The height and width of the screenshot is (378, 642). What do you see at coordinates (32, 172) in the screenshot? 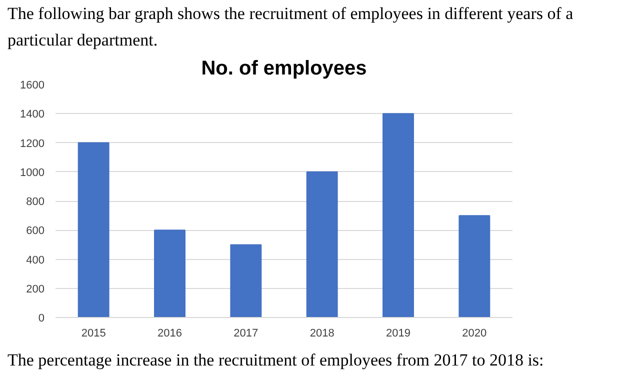
I see `y-tick-label: 1000` at bounding box center [32, 172].